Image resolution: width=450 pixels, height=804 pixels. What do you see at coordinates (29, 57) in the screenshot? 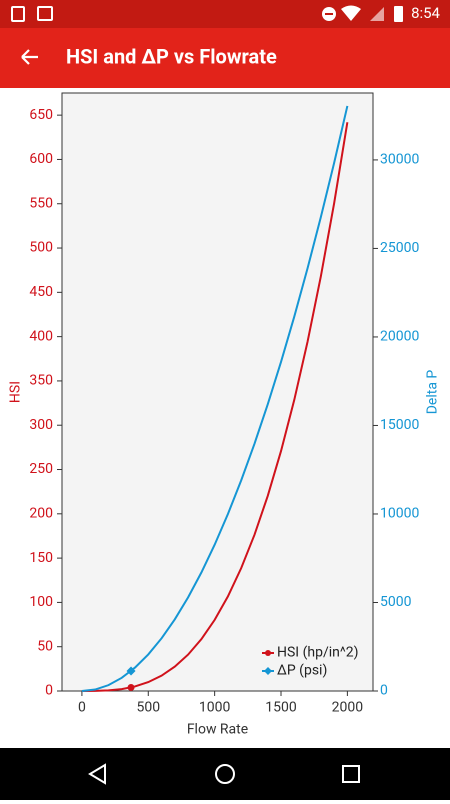
I see `back-button` at bounding box center [29, 57].